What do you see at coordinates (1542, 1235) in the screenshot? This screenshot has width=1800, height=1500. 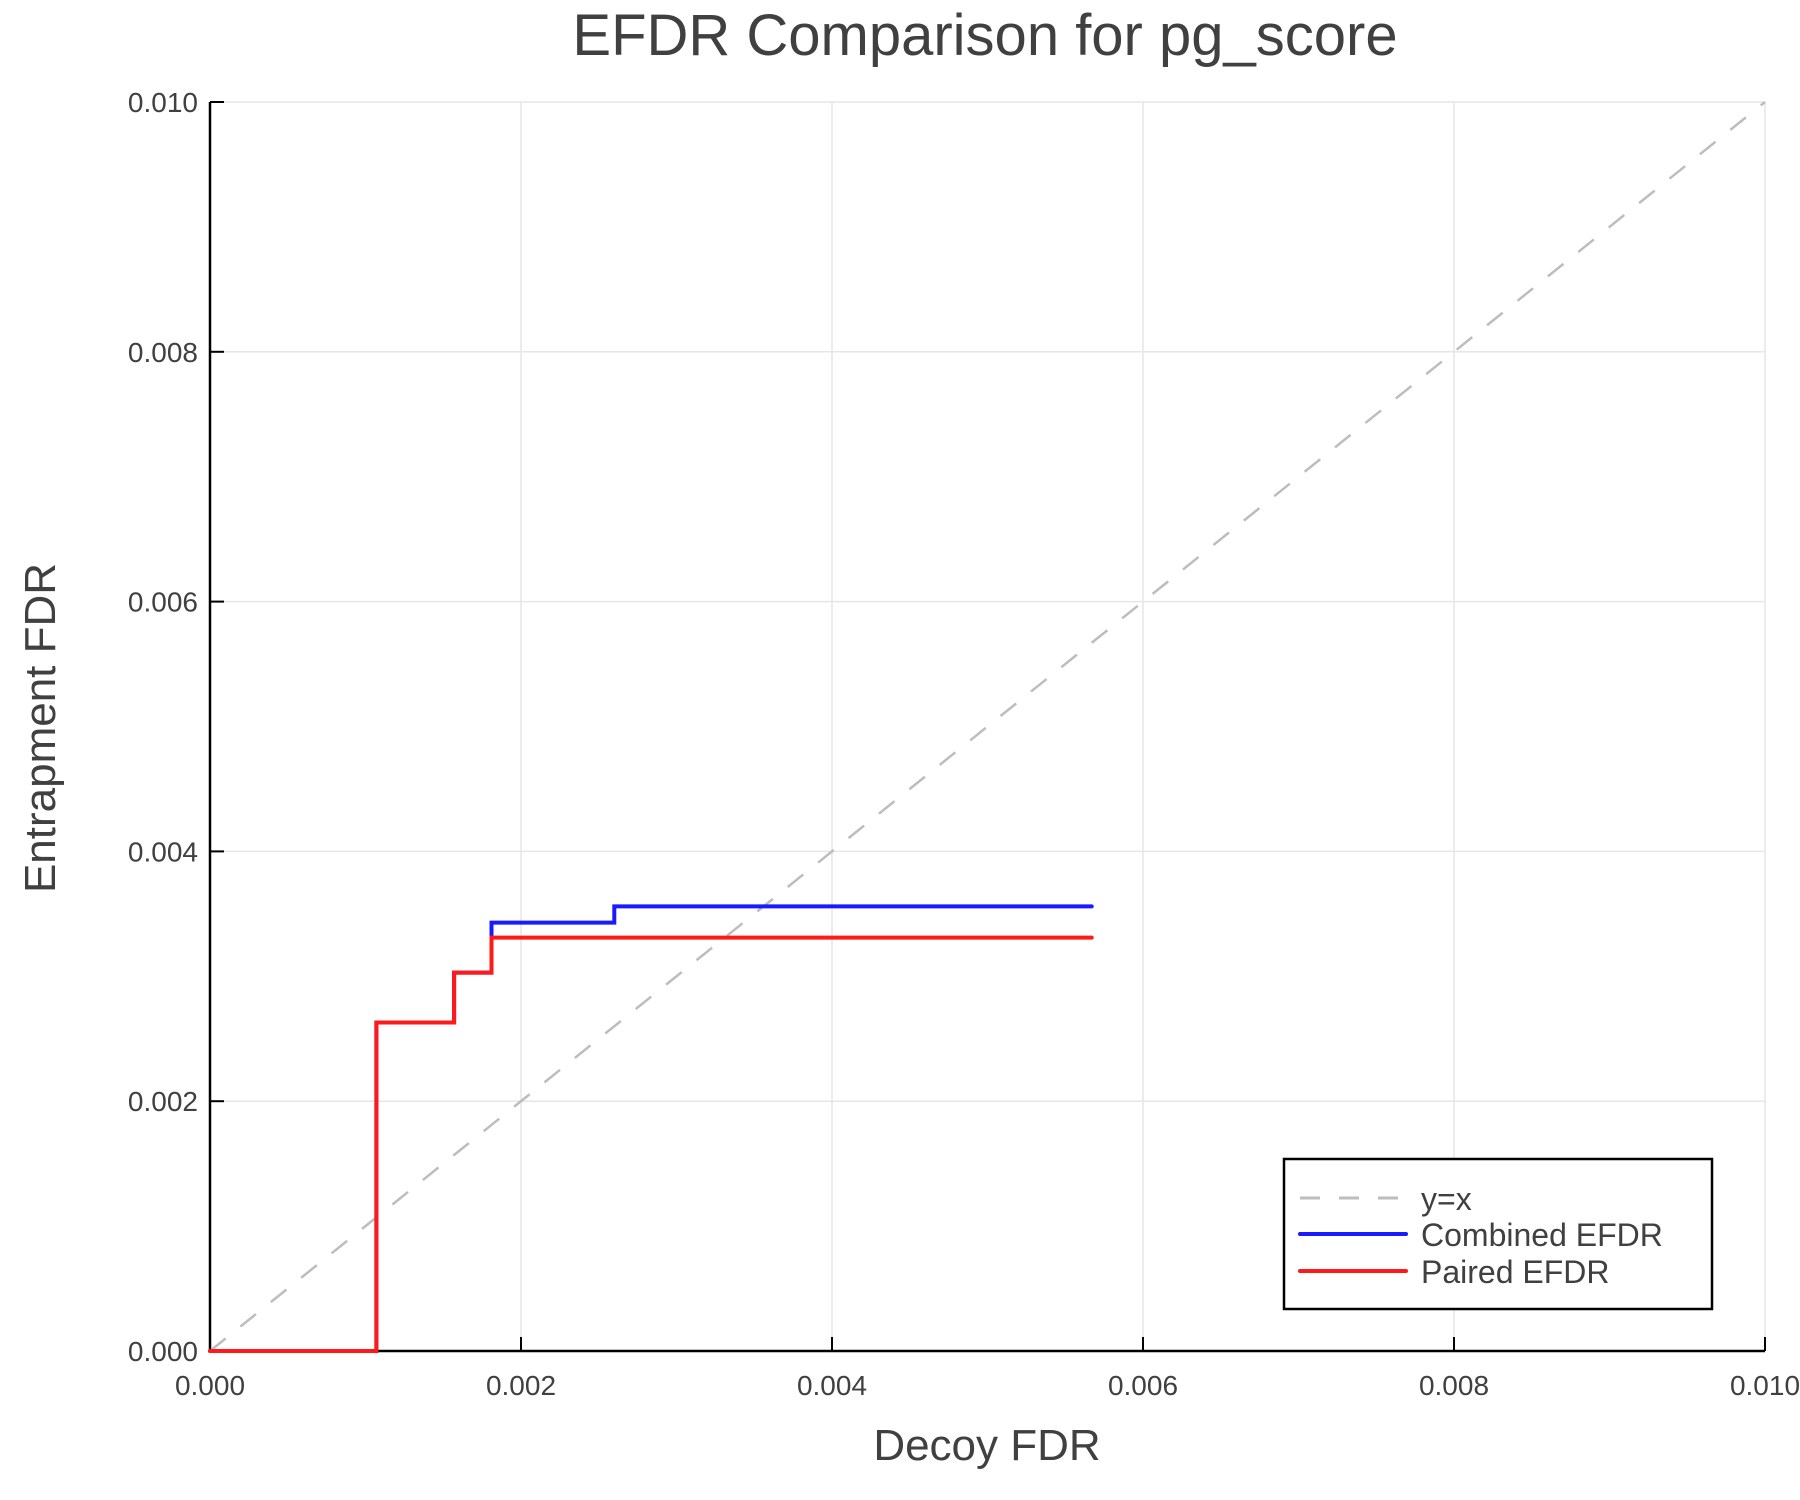 I see `legend-label-combined: Combined EFDR` at bounding box center [1542, 1235].